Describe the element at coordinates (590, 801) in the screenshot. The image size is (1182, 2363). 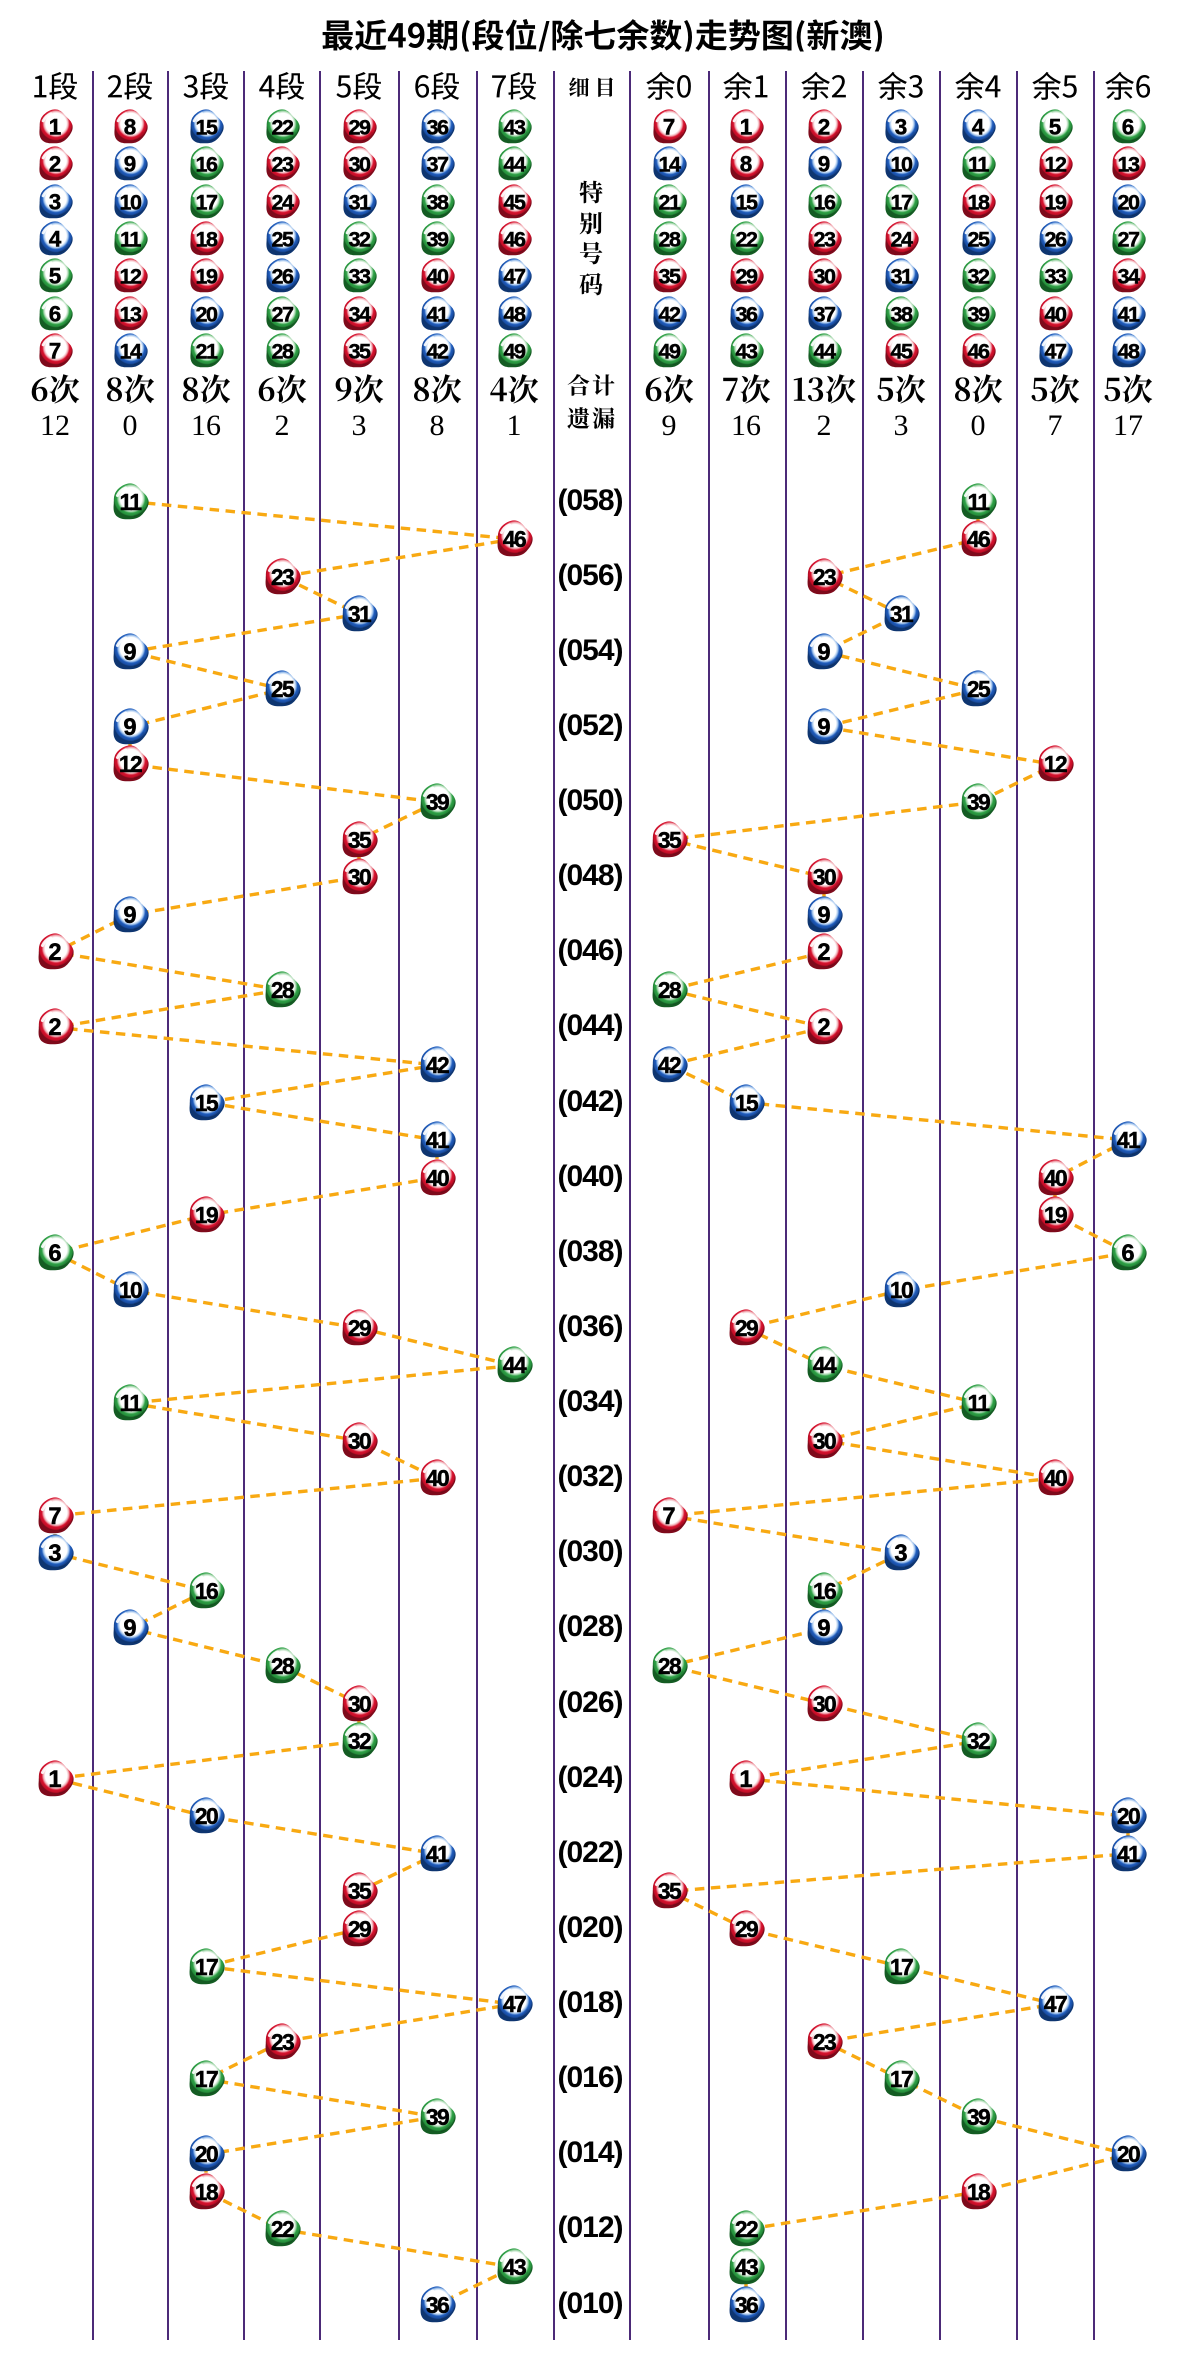
I see `period-label: (050)` at that location.